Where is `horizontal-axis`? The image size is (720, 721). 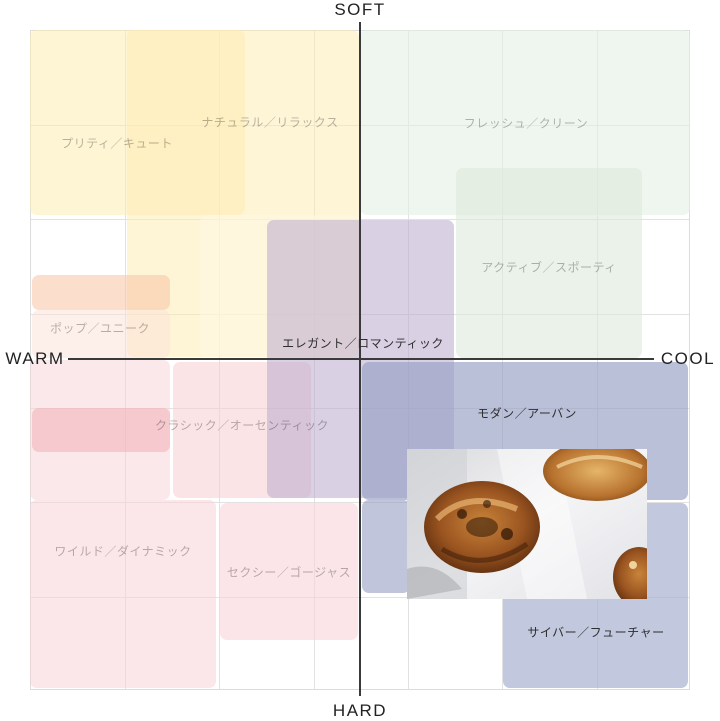 horizontal-axis is located at coordinates (361, 359).